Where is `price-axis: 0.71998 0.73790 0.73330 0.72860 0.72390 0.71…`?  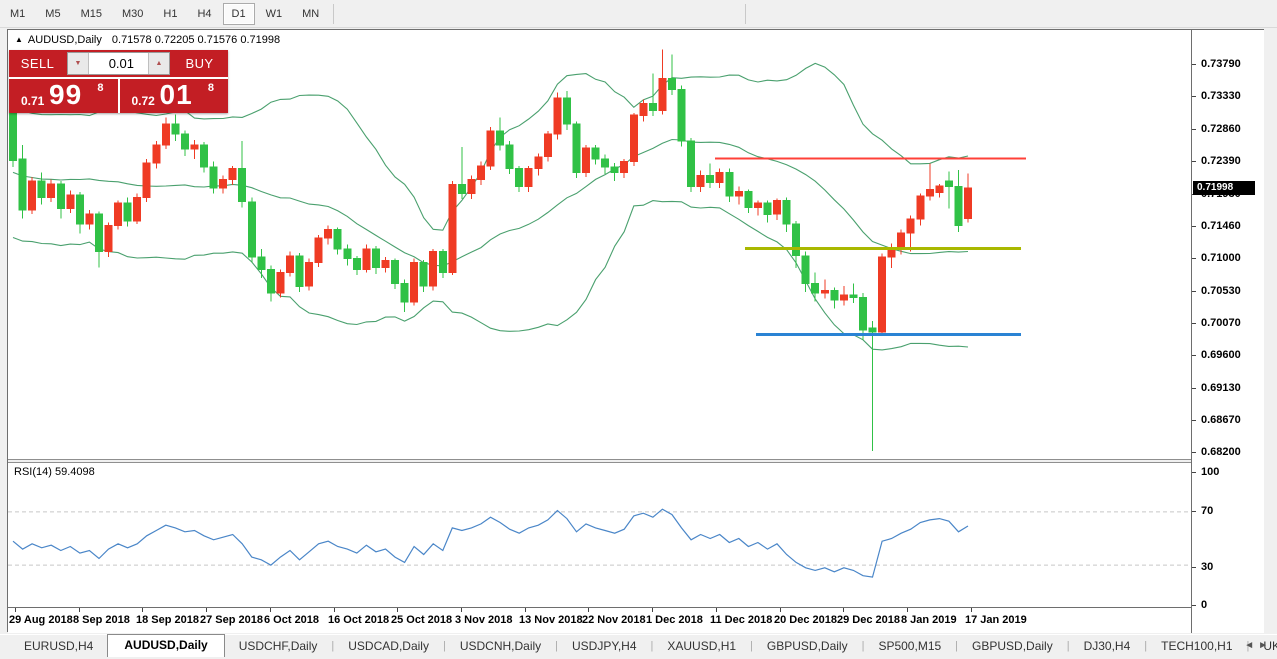 price-axis: 0.71998 0.73790 0.73330 0.72860 0.72390 0.71… is located at coordinates (1227, 331).